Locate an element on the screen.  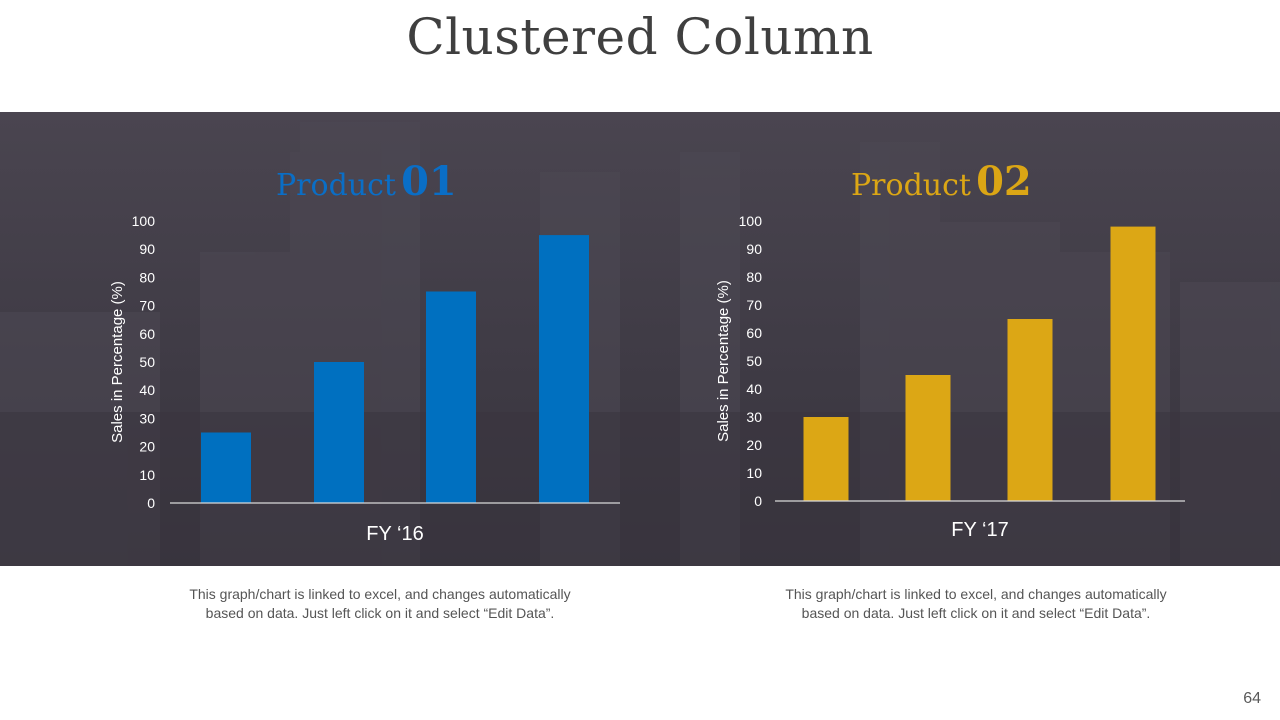
chart1-x-axis-label: FY ‘16 is located at coordinates (394, 534).